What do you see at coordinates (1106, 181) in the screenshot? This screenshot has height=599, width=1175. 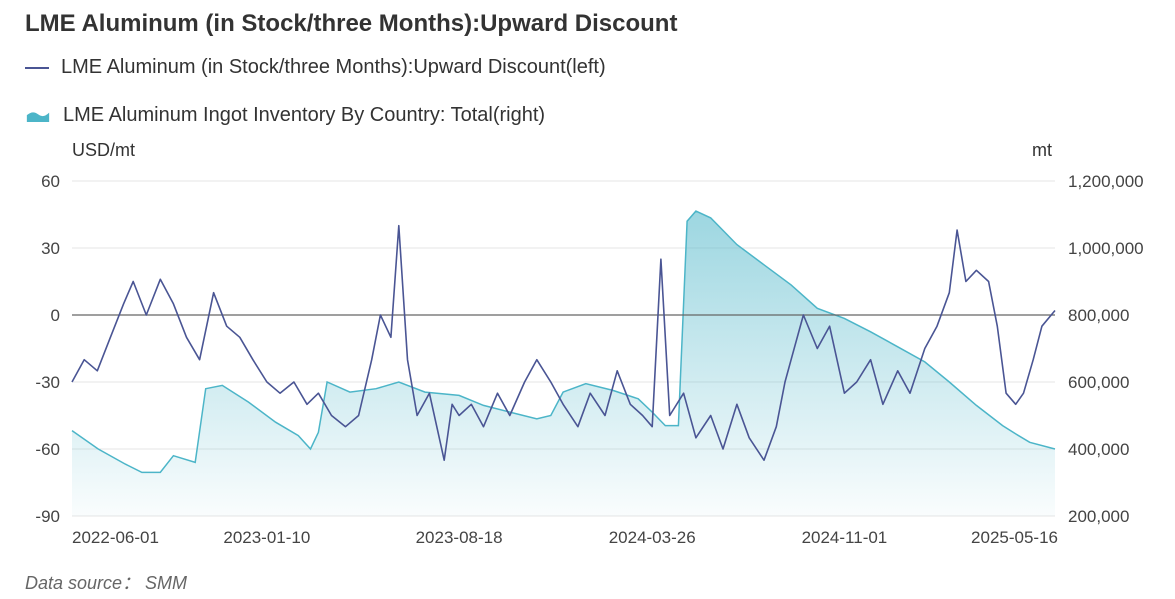 I see `right-tick-label: 1,200,000` at bounding box center [1106, 181].